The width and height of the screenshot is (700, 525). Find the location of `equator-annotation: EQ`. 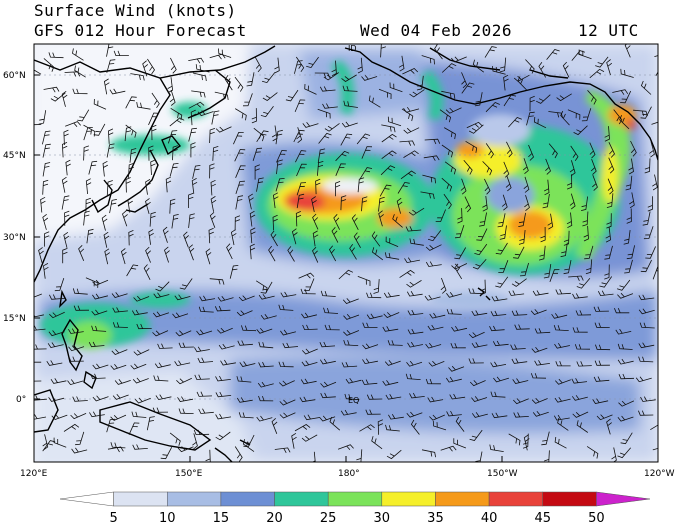

equator-annotation: EQ is located at coordinates (353, 400).